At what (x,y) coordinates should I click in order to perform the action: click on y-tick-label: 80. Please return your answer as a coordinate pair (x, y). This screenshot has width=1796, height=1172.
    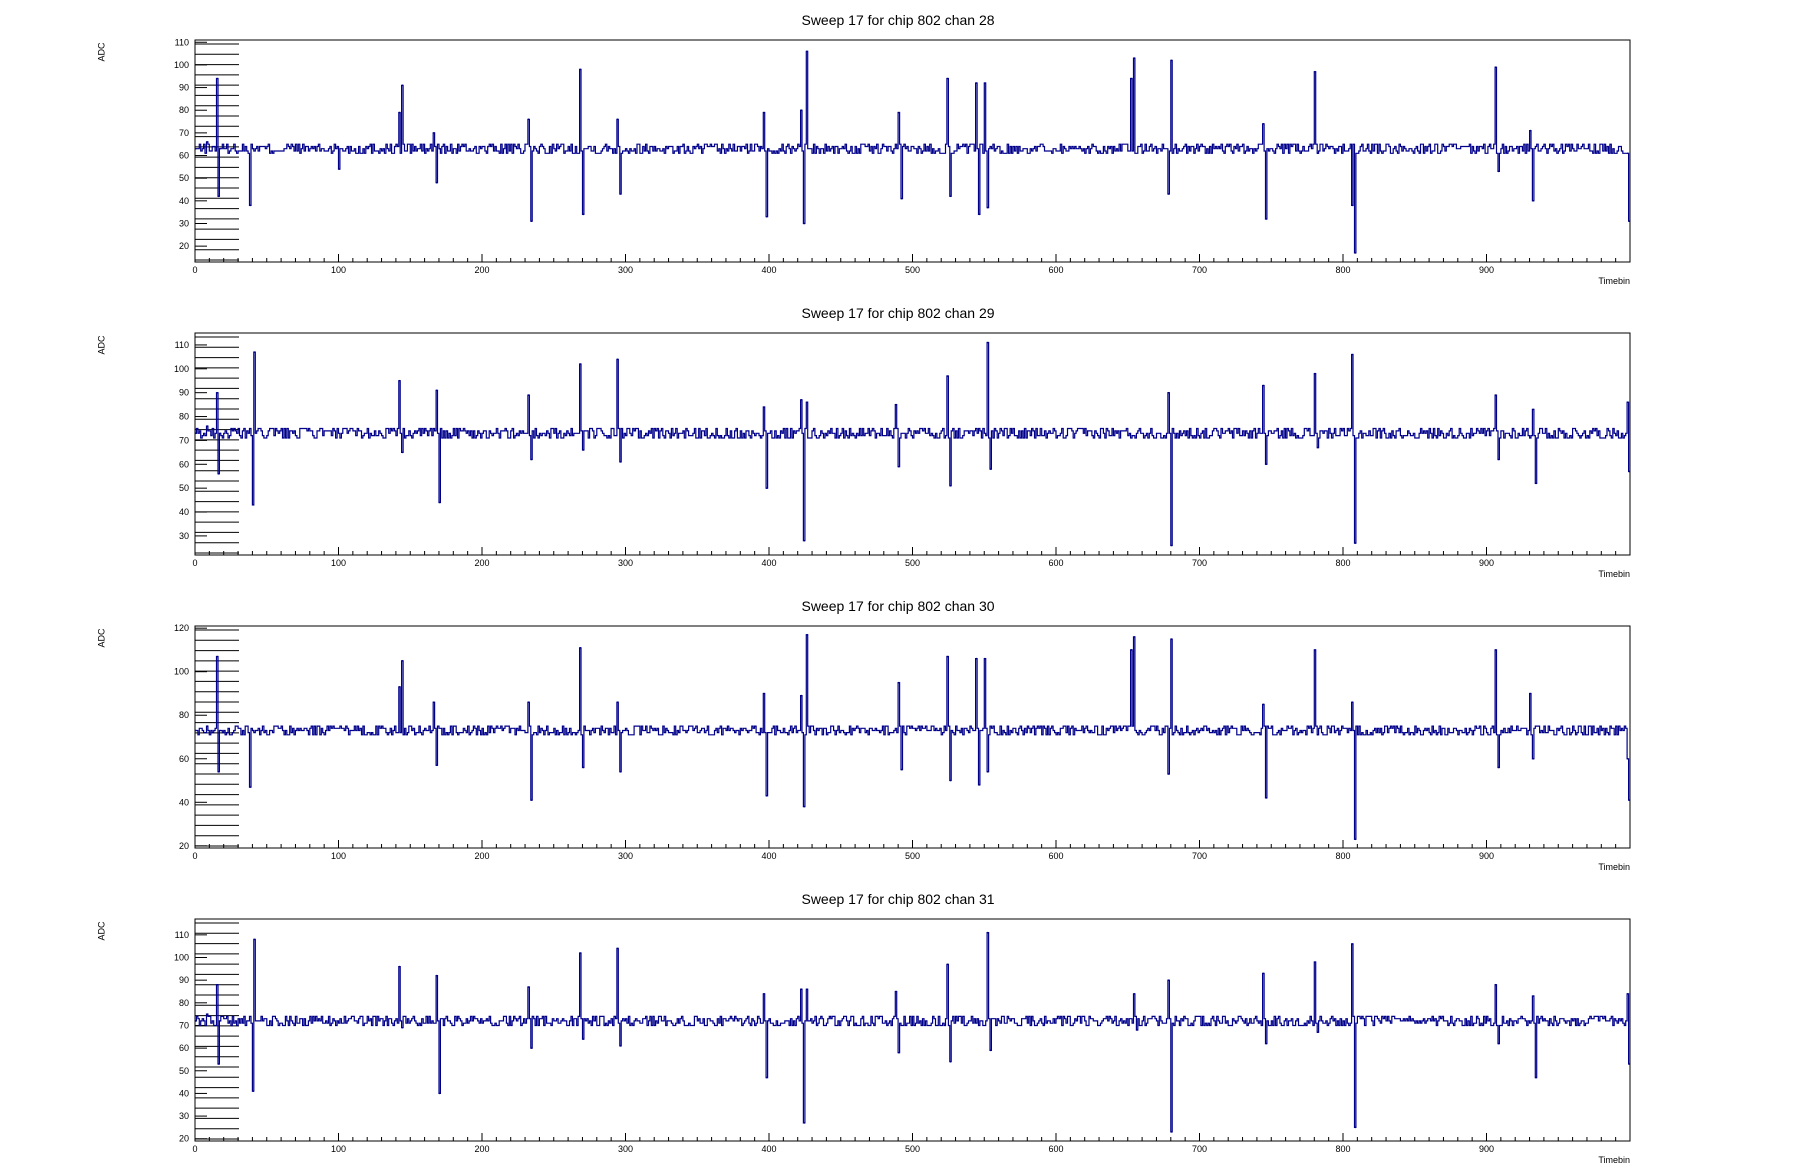
    Looking at the image, I should click on (184, 715).